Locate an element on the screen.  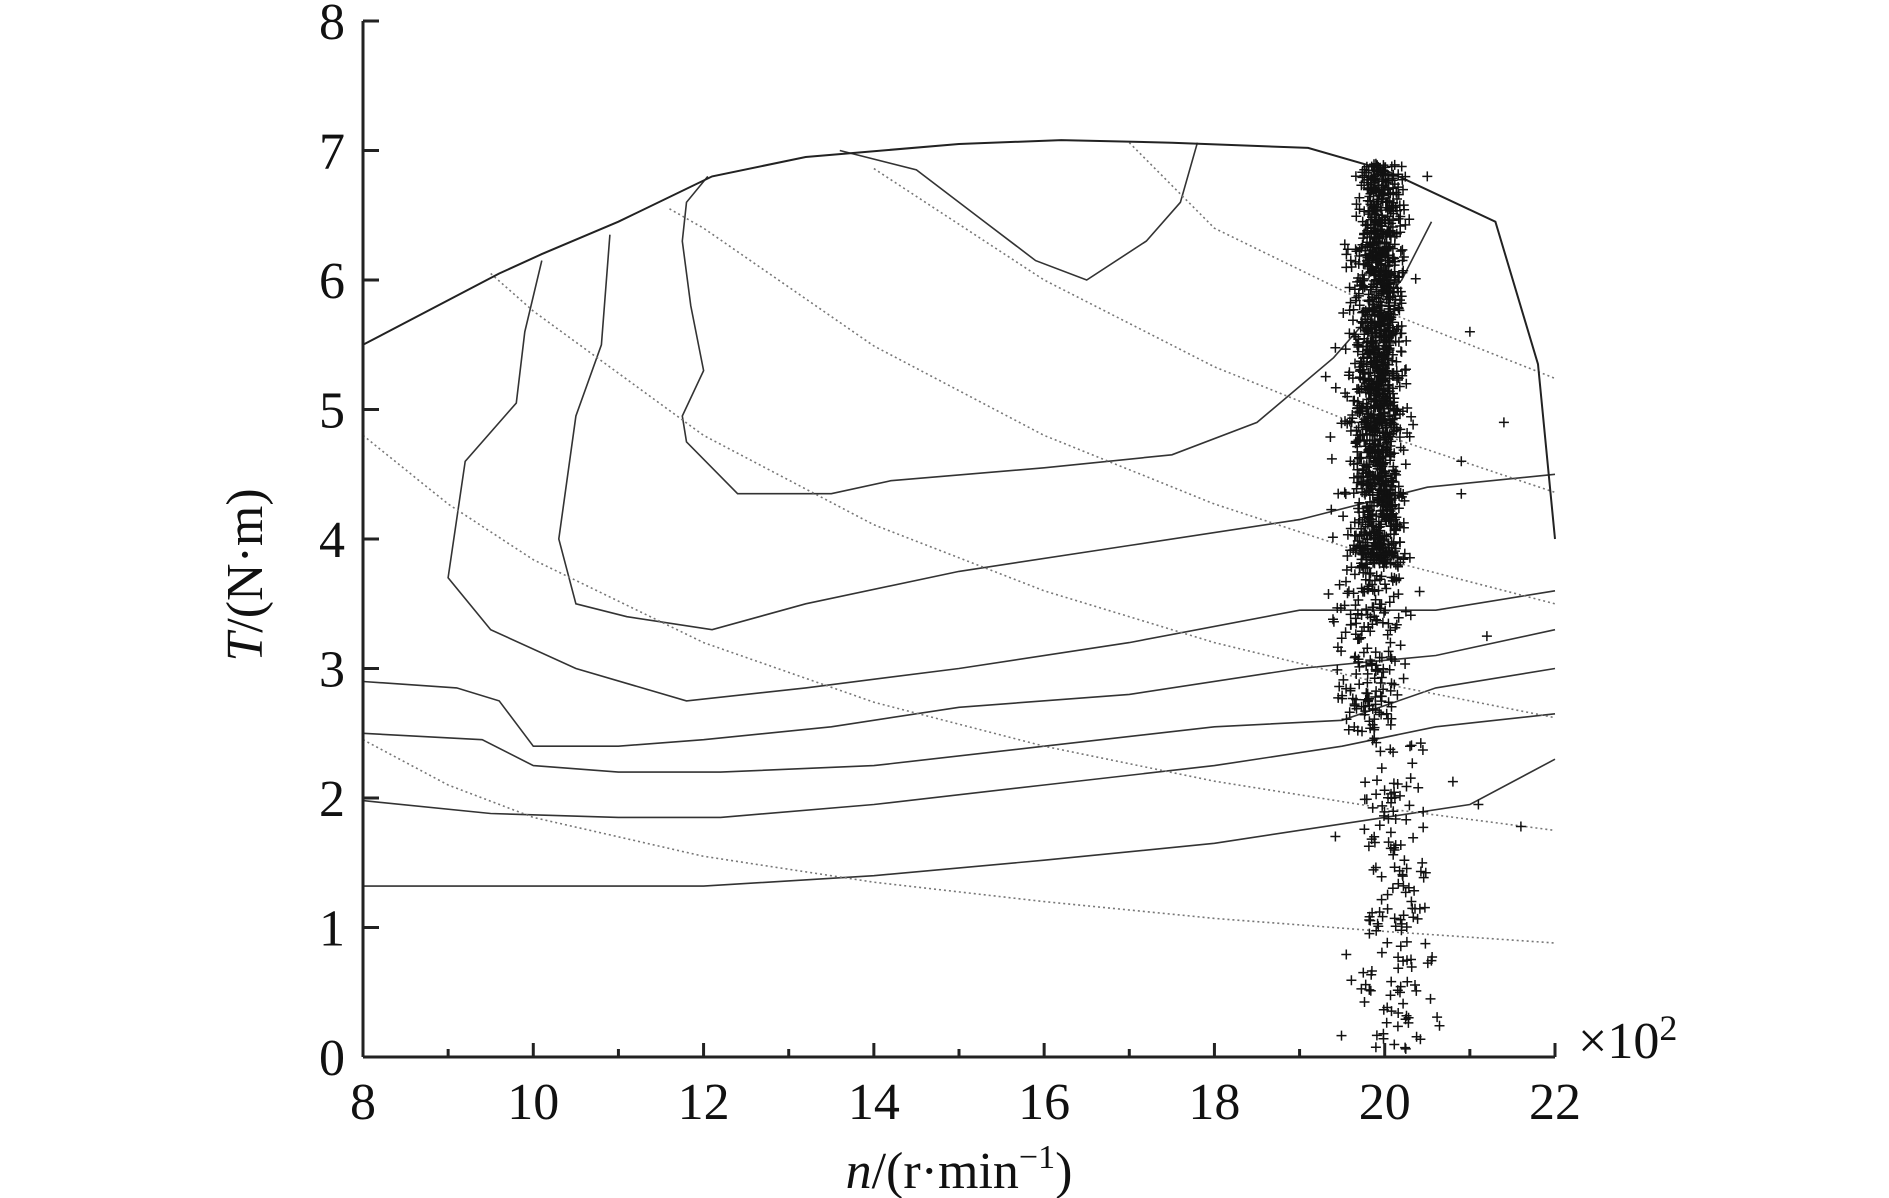
x-tick-label: 12 is located at coordinates (704, 1102).